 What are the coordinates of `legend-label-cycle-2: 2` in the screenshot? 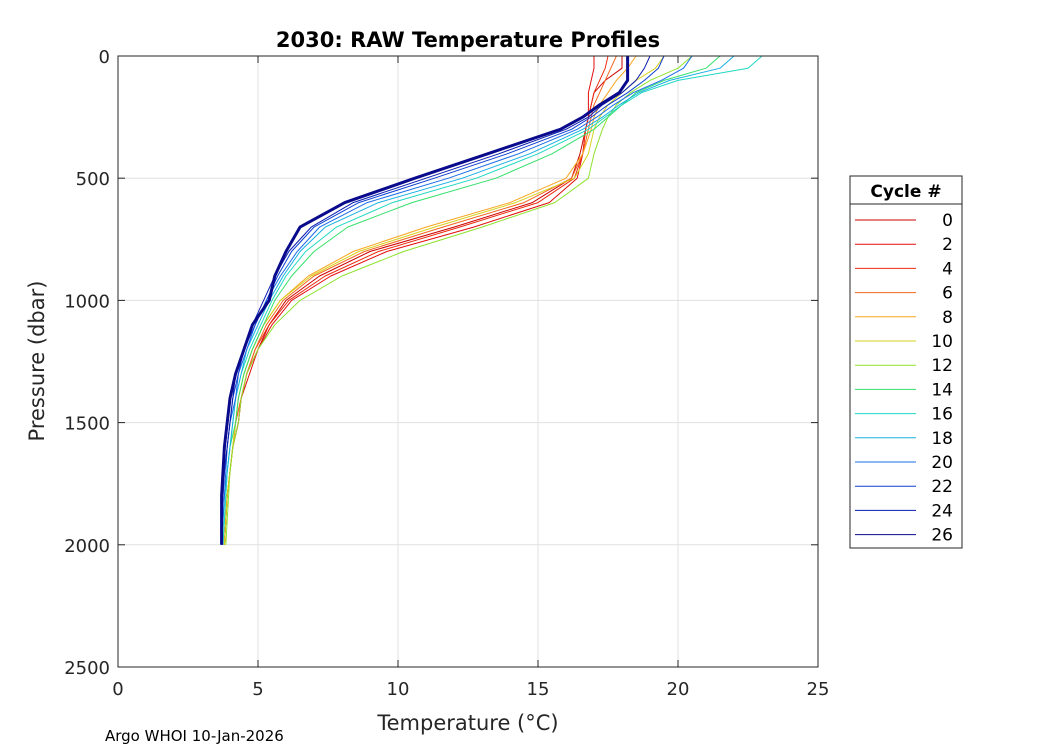 It's located at (947, 245).